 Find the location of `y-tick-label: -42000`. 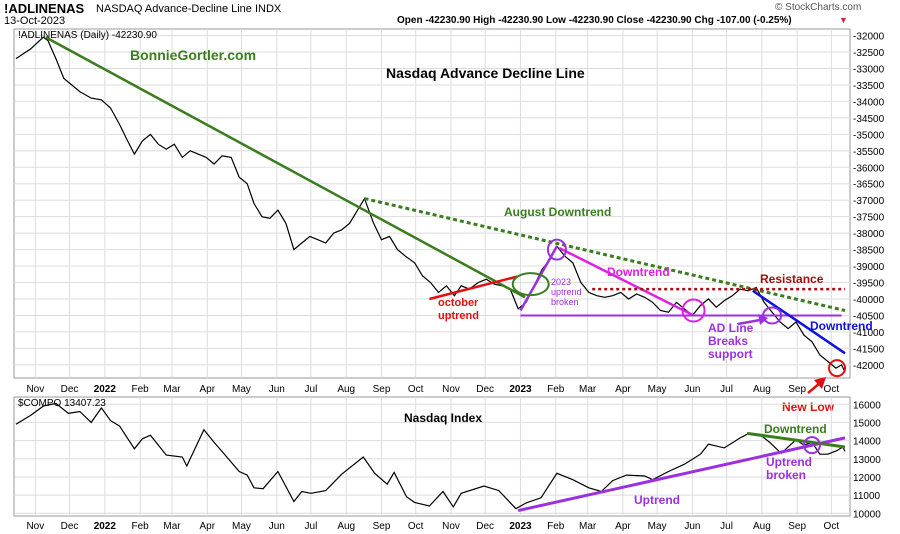

y-tick-label: -42000 is located at coordinates (869, 366).